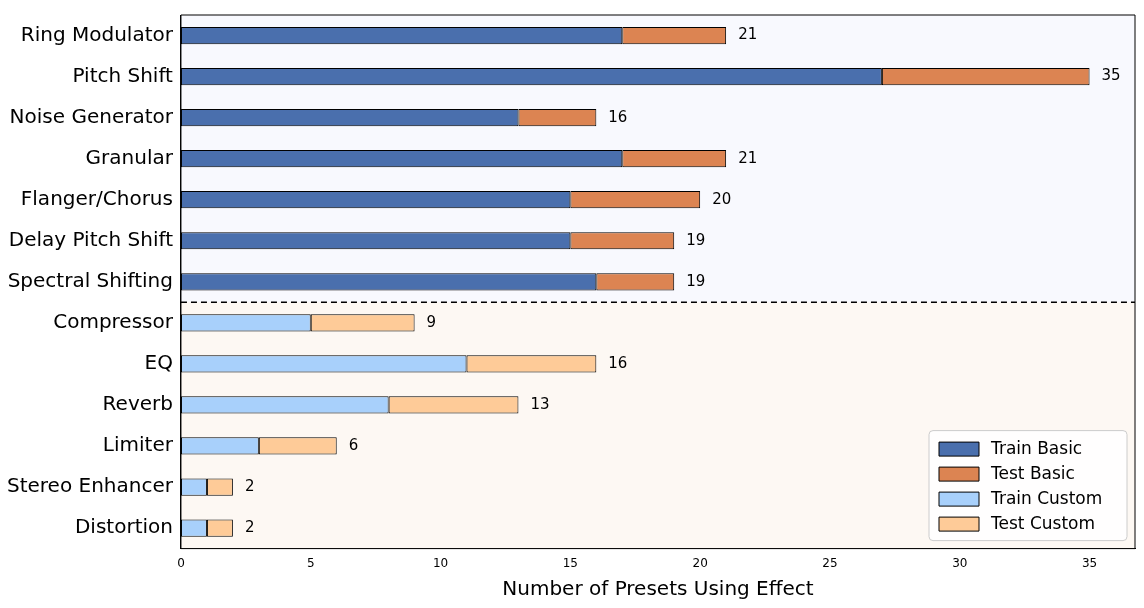 This screenshot has height=608, width=1144. Describe the element at coordinates (91, 238) in the screenshot. I see `y-tick-label: Delay Pitch Shift` at that location.